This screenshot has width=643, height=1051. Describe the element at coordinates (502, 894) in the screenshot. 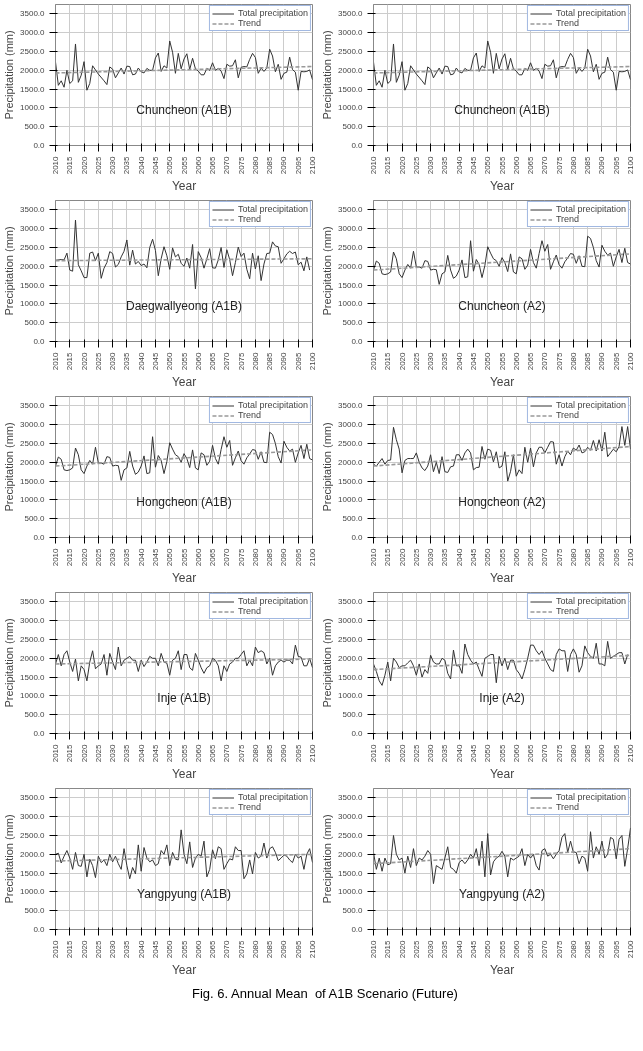

I see `text: Yangpyung (A2)` at that location.